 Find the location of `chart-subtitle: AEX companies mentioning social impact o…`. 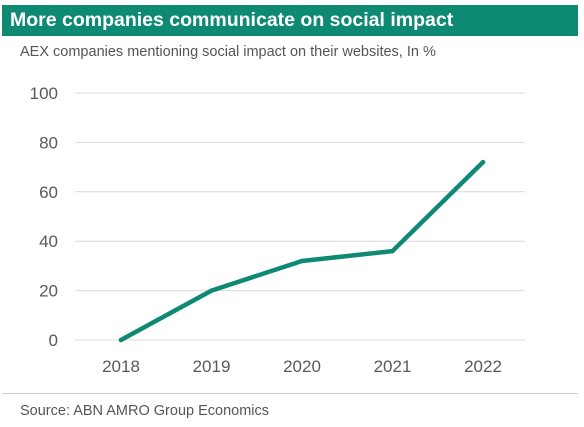

chart-subtitle: AEX companies mentioning social impact o… is located at coordinates (228, 52).